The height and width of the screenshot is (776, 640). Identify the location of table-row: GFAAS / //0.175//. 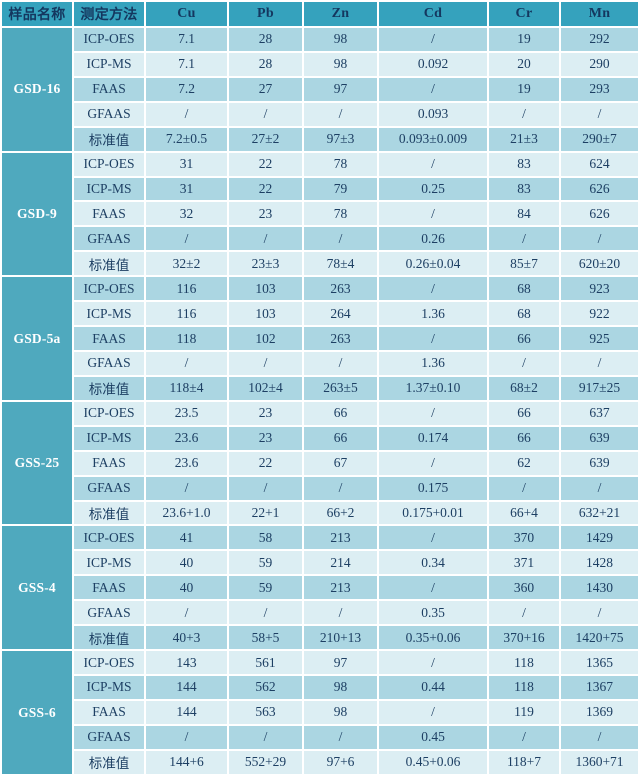
(320, 488).